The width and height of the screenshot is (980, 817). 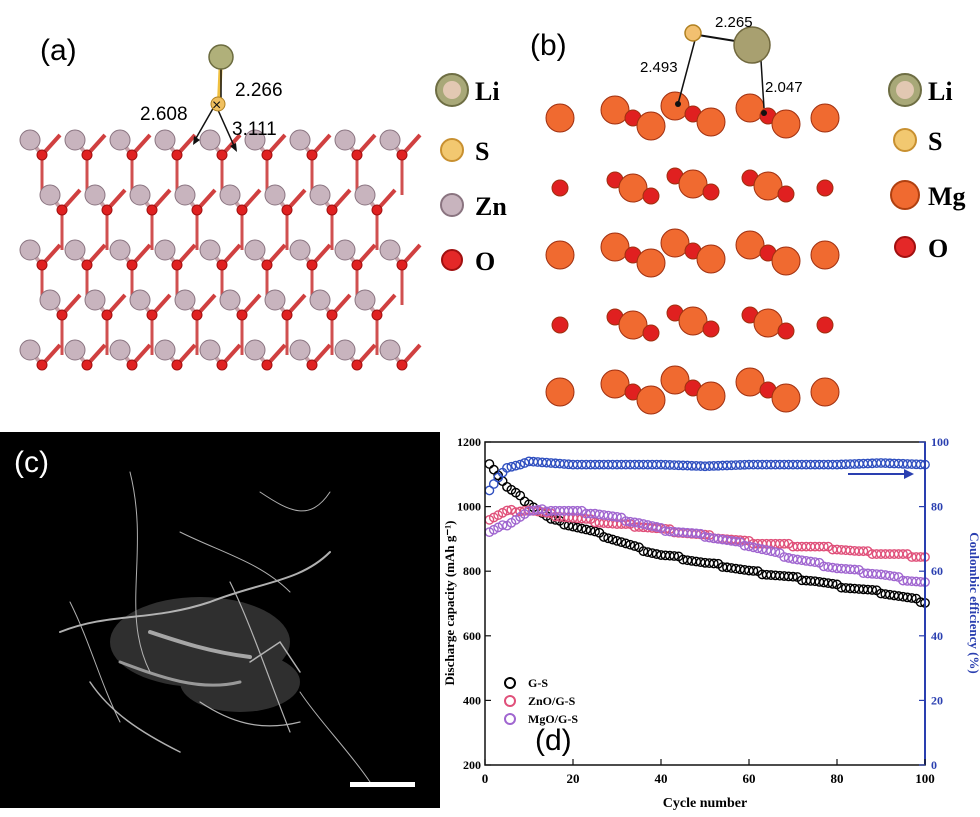 What do you see at coordinates (31, 462) in the screenshot?
I see `panel-c-label: (c)` at bounding box center [31, 462].